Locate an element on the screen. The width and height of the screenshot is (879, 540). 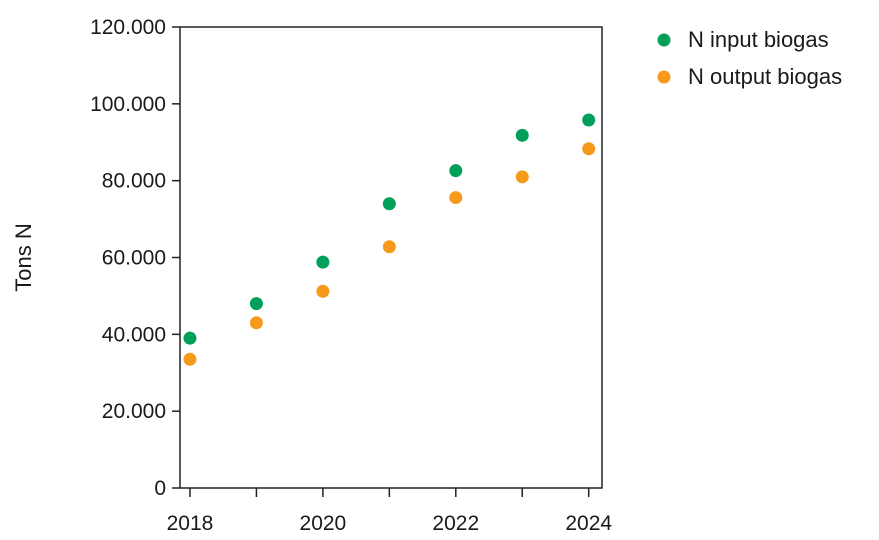
legend: N input biogas N output biogas is located at coordinates (749, 58).